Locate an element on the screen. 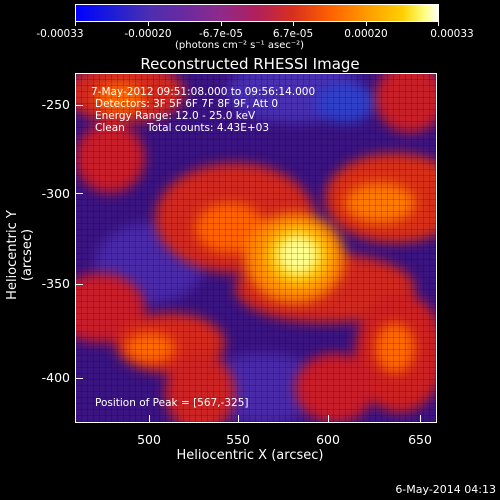  generation-date: 6-May-2014 04:13 is located at coordinates (445, 489).